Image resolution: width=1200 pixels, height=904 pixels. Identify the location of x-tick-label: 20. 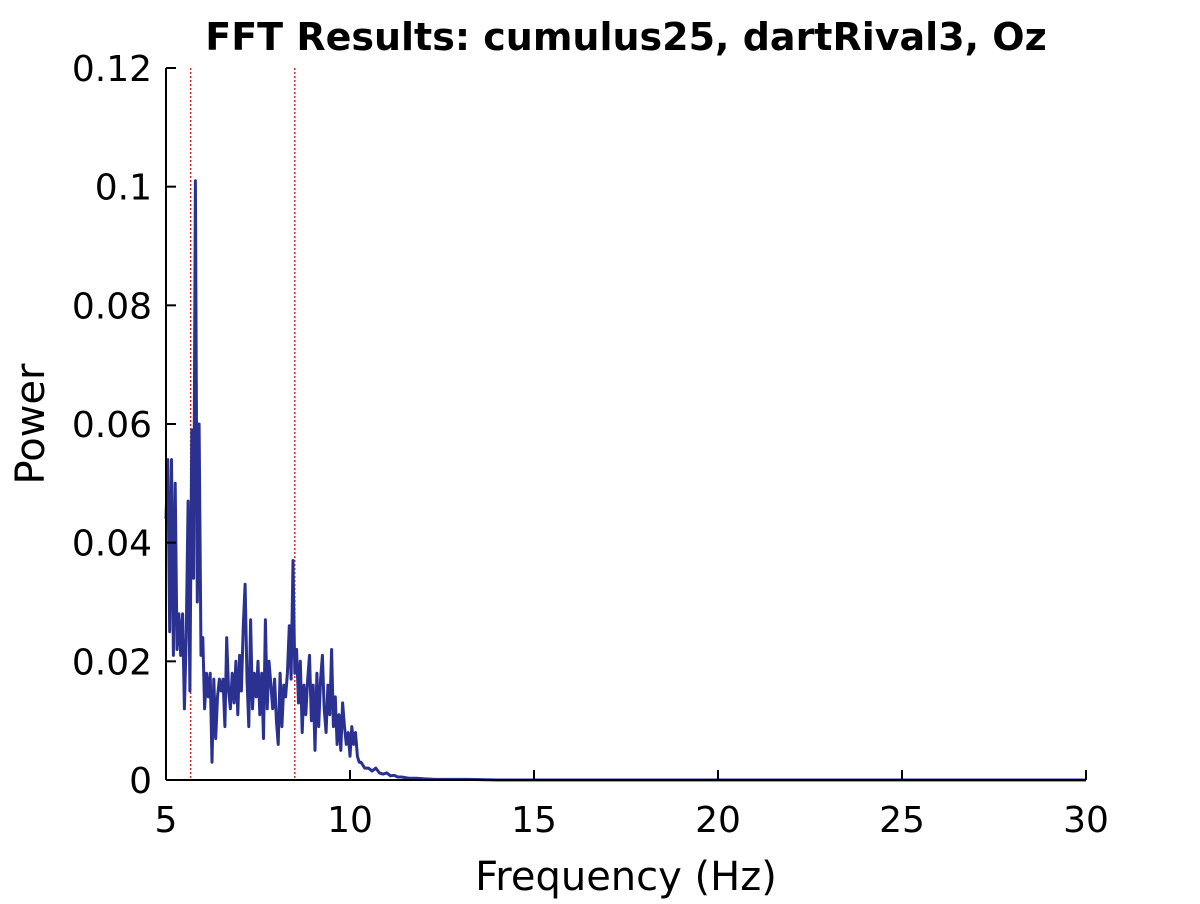
(718, 820).